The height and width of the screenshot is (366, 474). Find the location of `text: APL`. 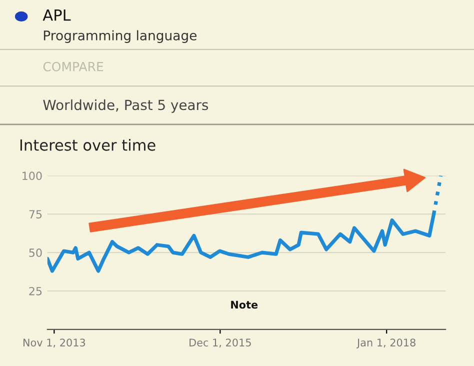

text: APL is located at coordinates (56, 15).